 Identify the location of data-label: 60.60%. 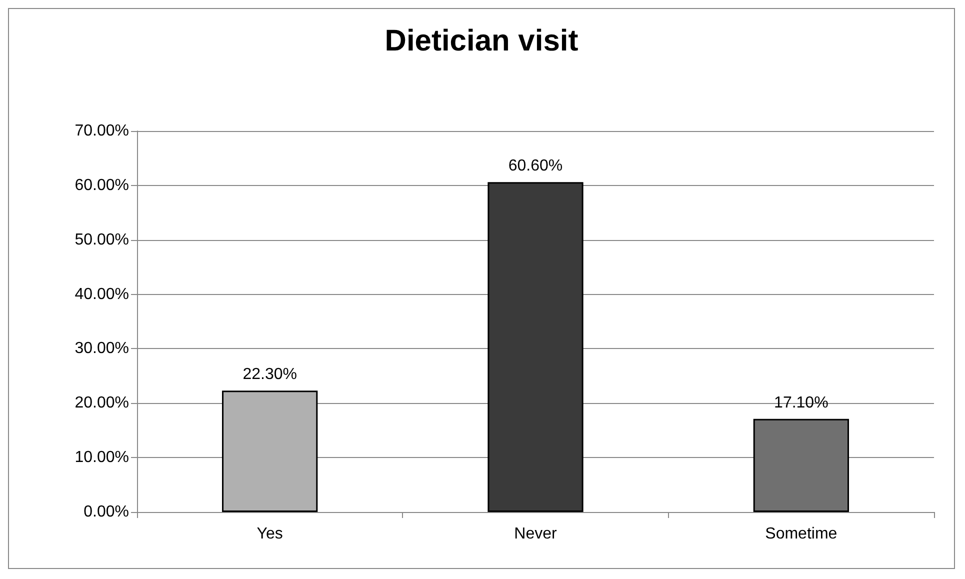
(535, 166).